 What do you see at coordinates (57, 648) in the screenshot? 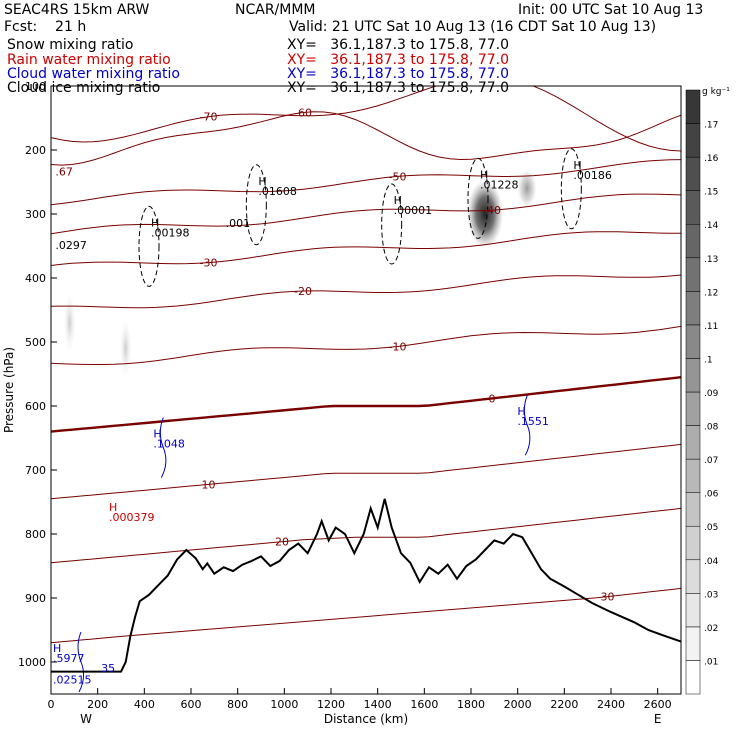
I see `cloud-water-max-h-2: H` at bounding box center [57, 648].